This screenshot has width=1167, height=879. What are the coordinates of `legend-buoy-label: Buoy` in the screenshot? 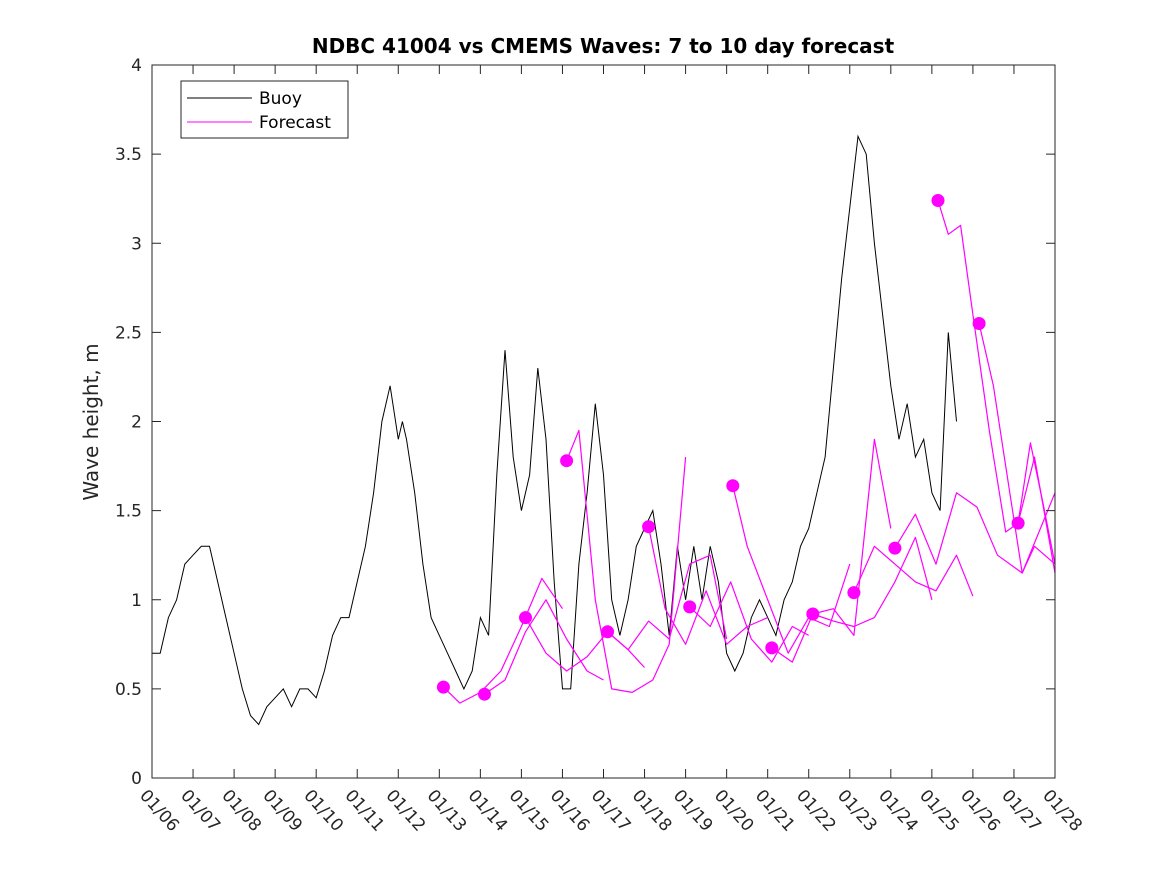 It's located at (280, 99).